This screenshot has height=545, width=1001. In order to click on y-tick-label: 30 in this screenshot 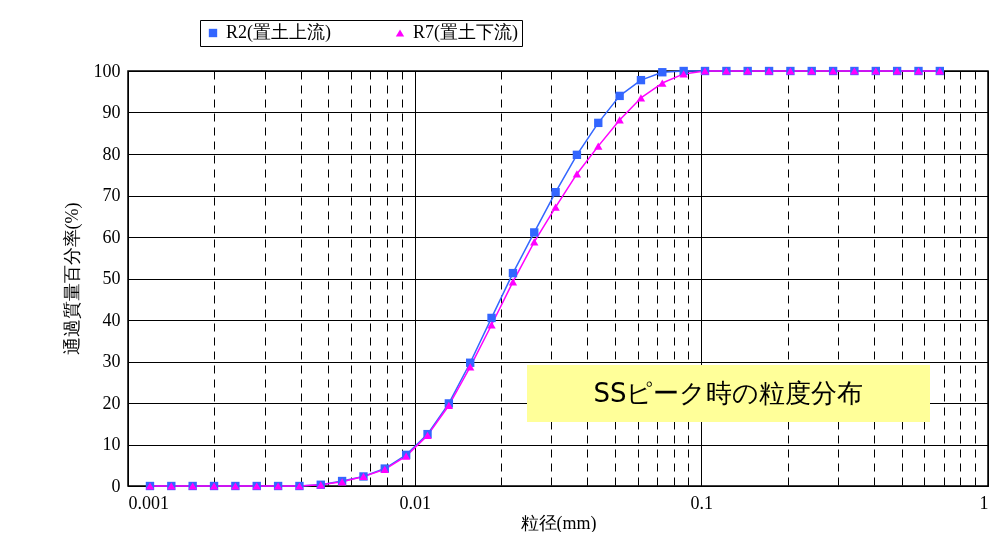, I will do `click(111, 361)`.